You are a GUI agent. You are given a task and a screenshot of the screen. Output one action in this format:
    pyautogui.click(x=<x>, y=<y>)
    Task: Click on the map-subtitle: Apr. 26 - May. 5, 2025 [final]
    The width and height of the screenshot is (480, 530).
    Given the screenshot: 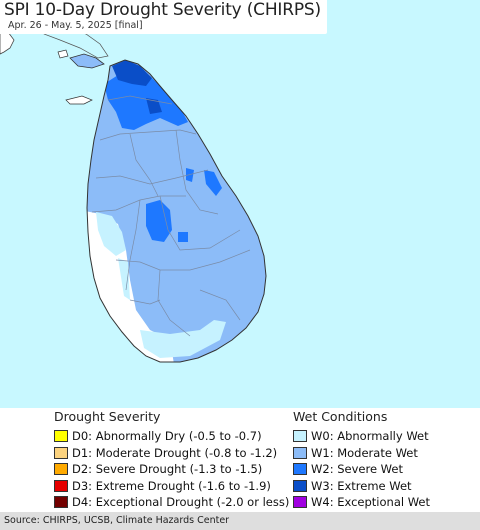 What is the action you would take?
    pyautogui.click(x=75, y=25)
    